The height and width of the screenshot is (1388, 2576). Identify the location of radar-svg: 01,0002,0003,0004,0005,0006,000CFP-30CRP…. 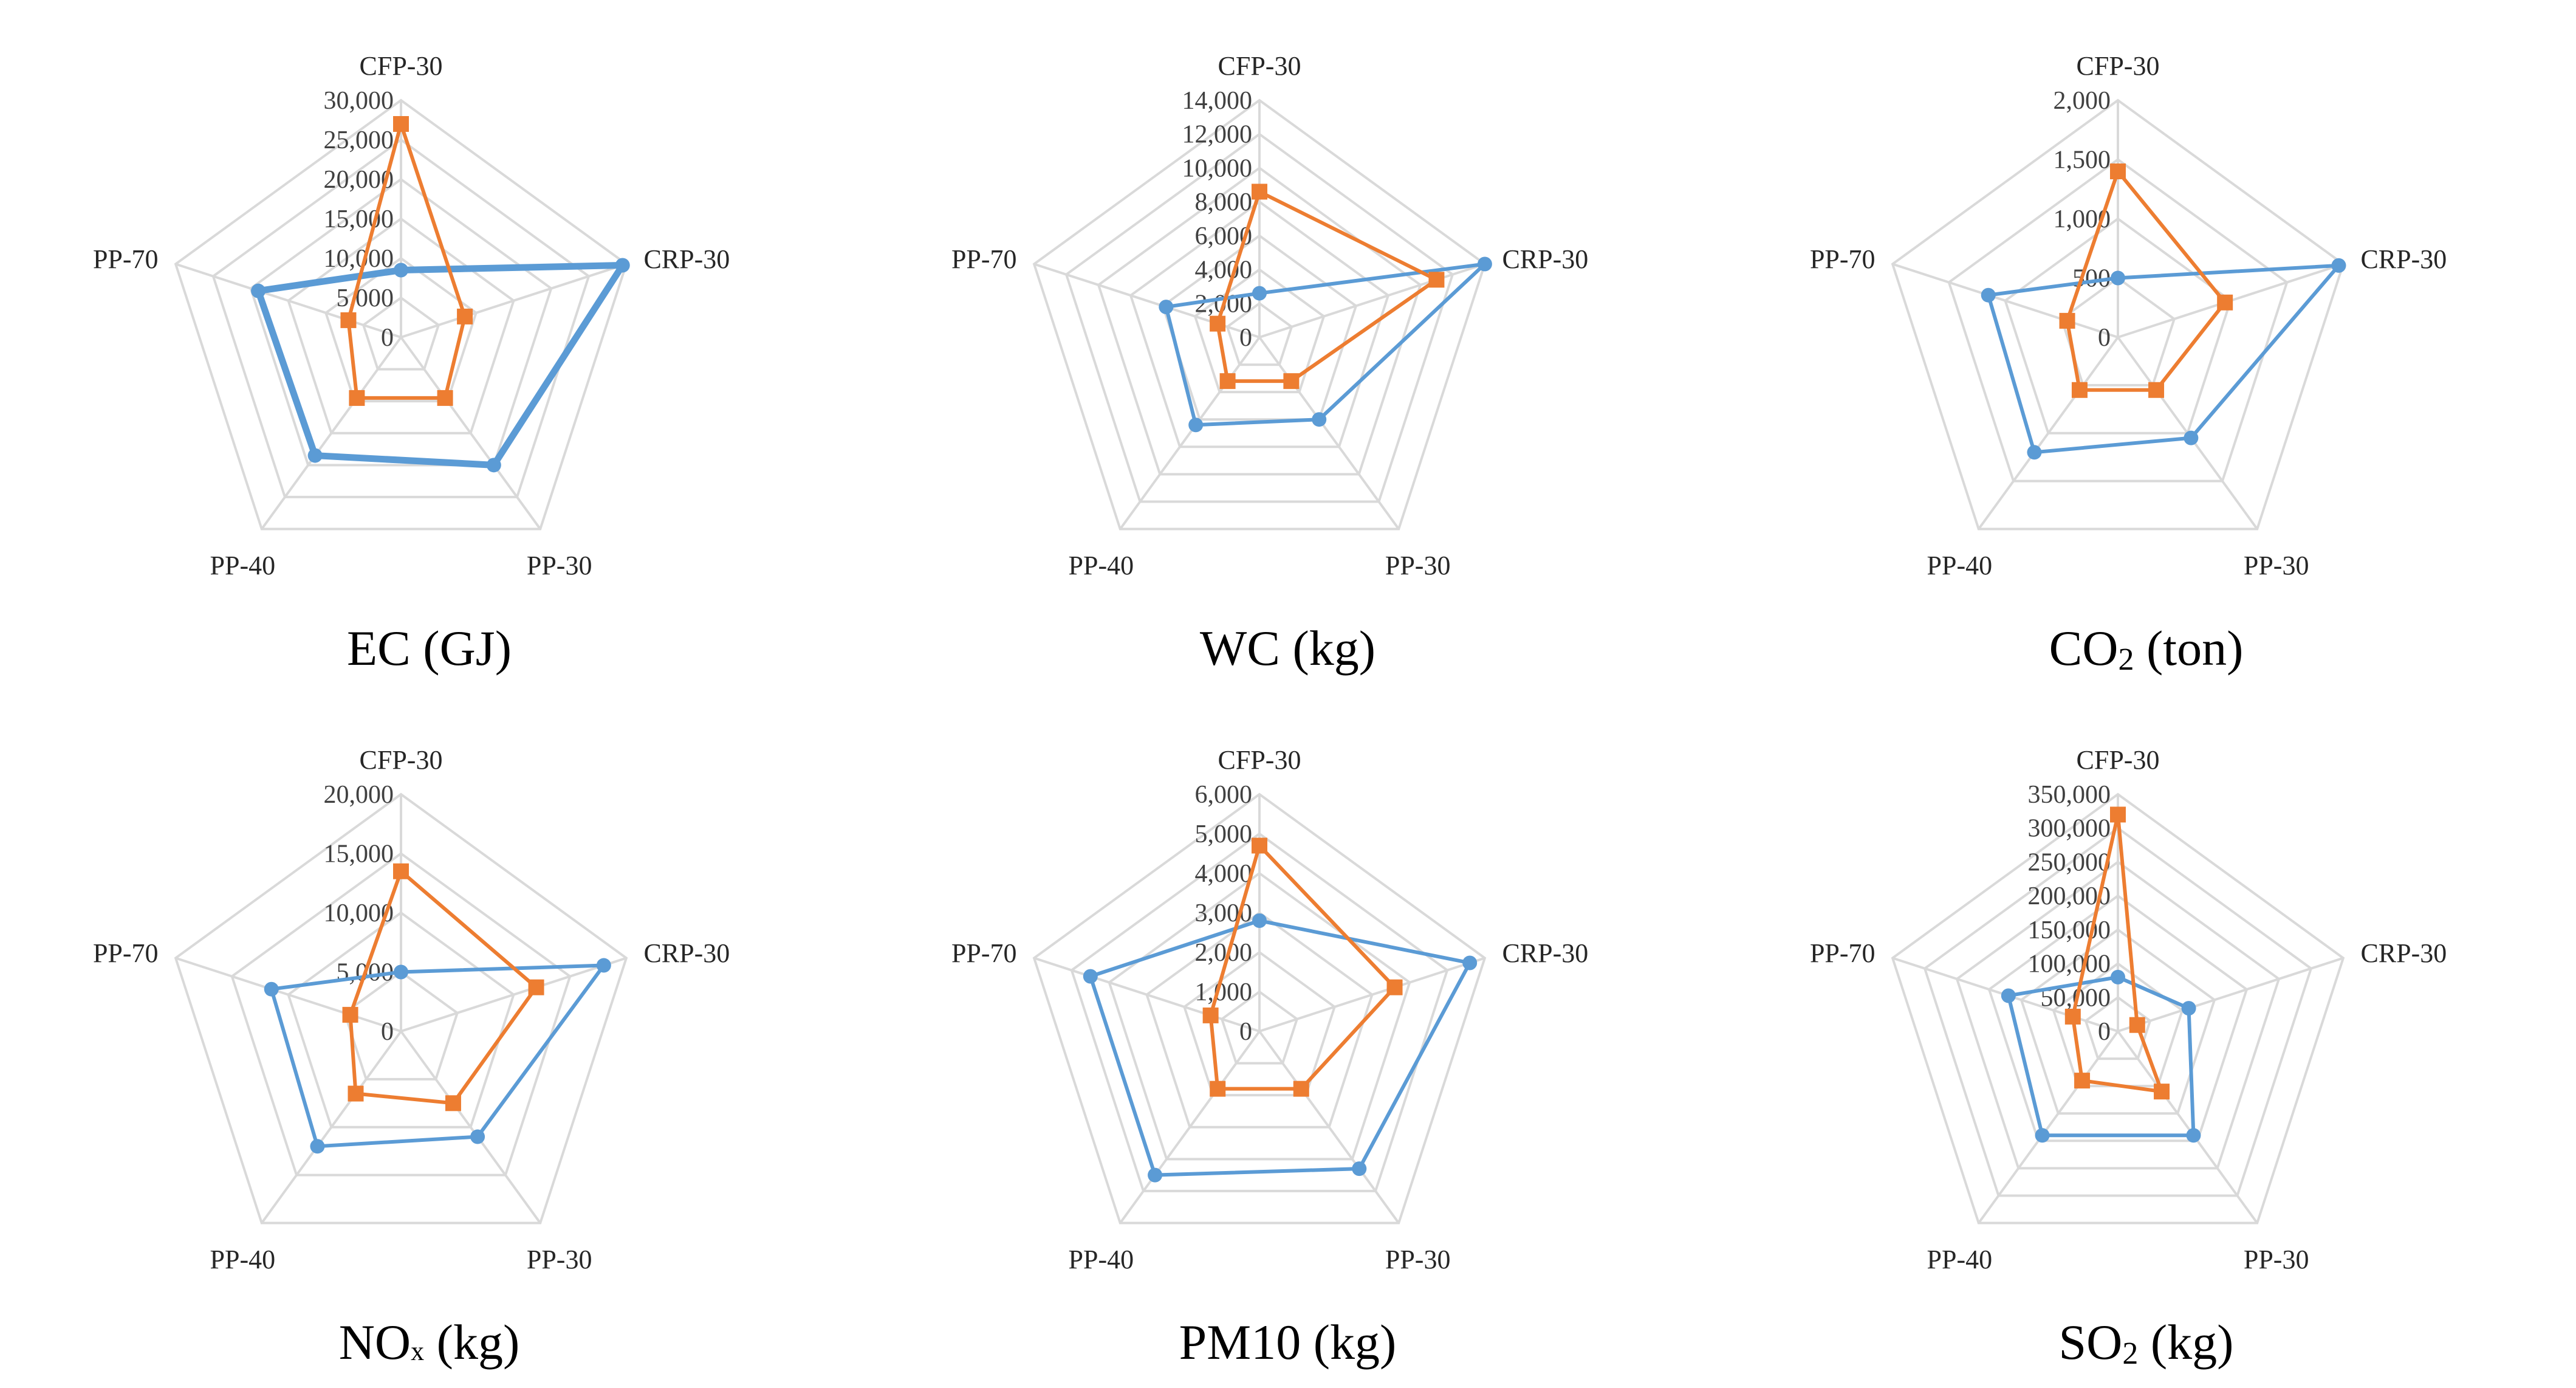
(1269, 1009).